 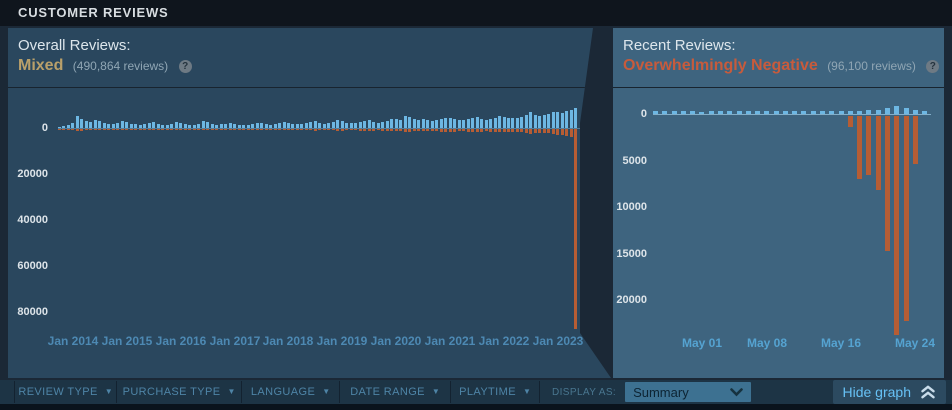 I want to click on filter-review-type: REVIEW TYPE ▼, so click(x=66, y=392).